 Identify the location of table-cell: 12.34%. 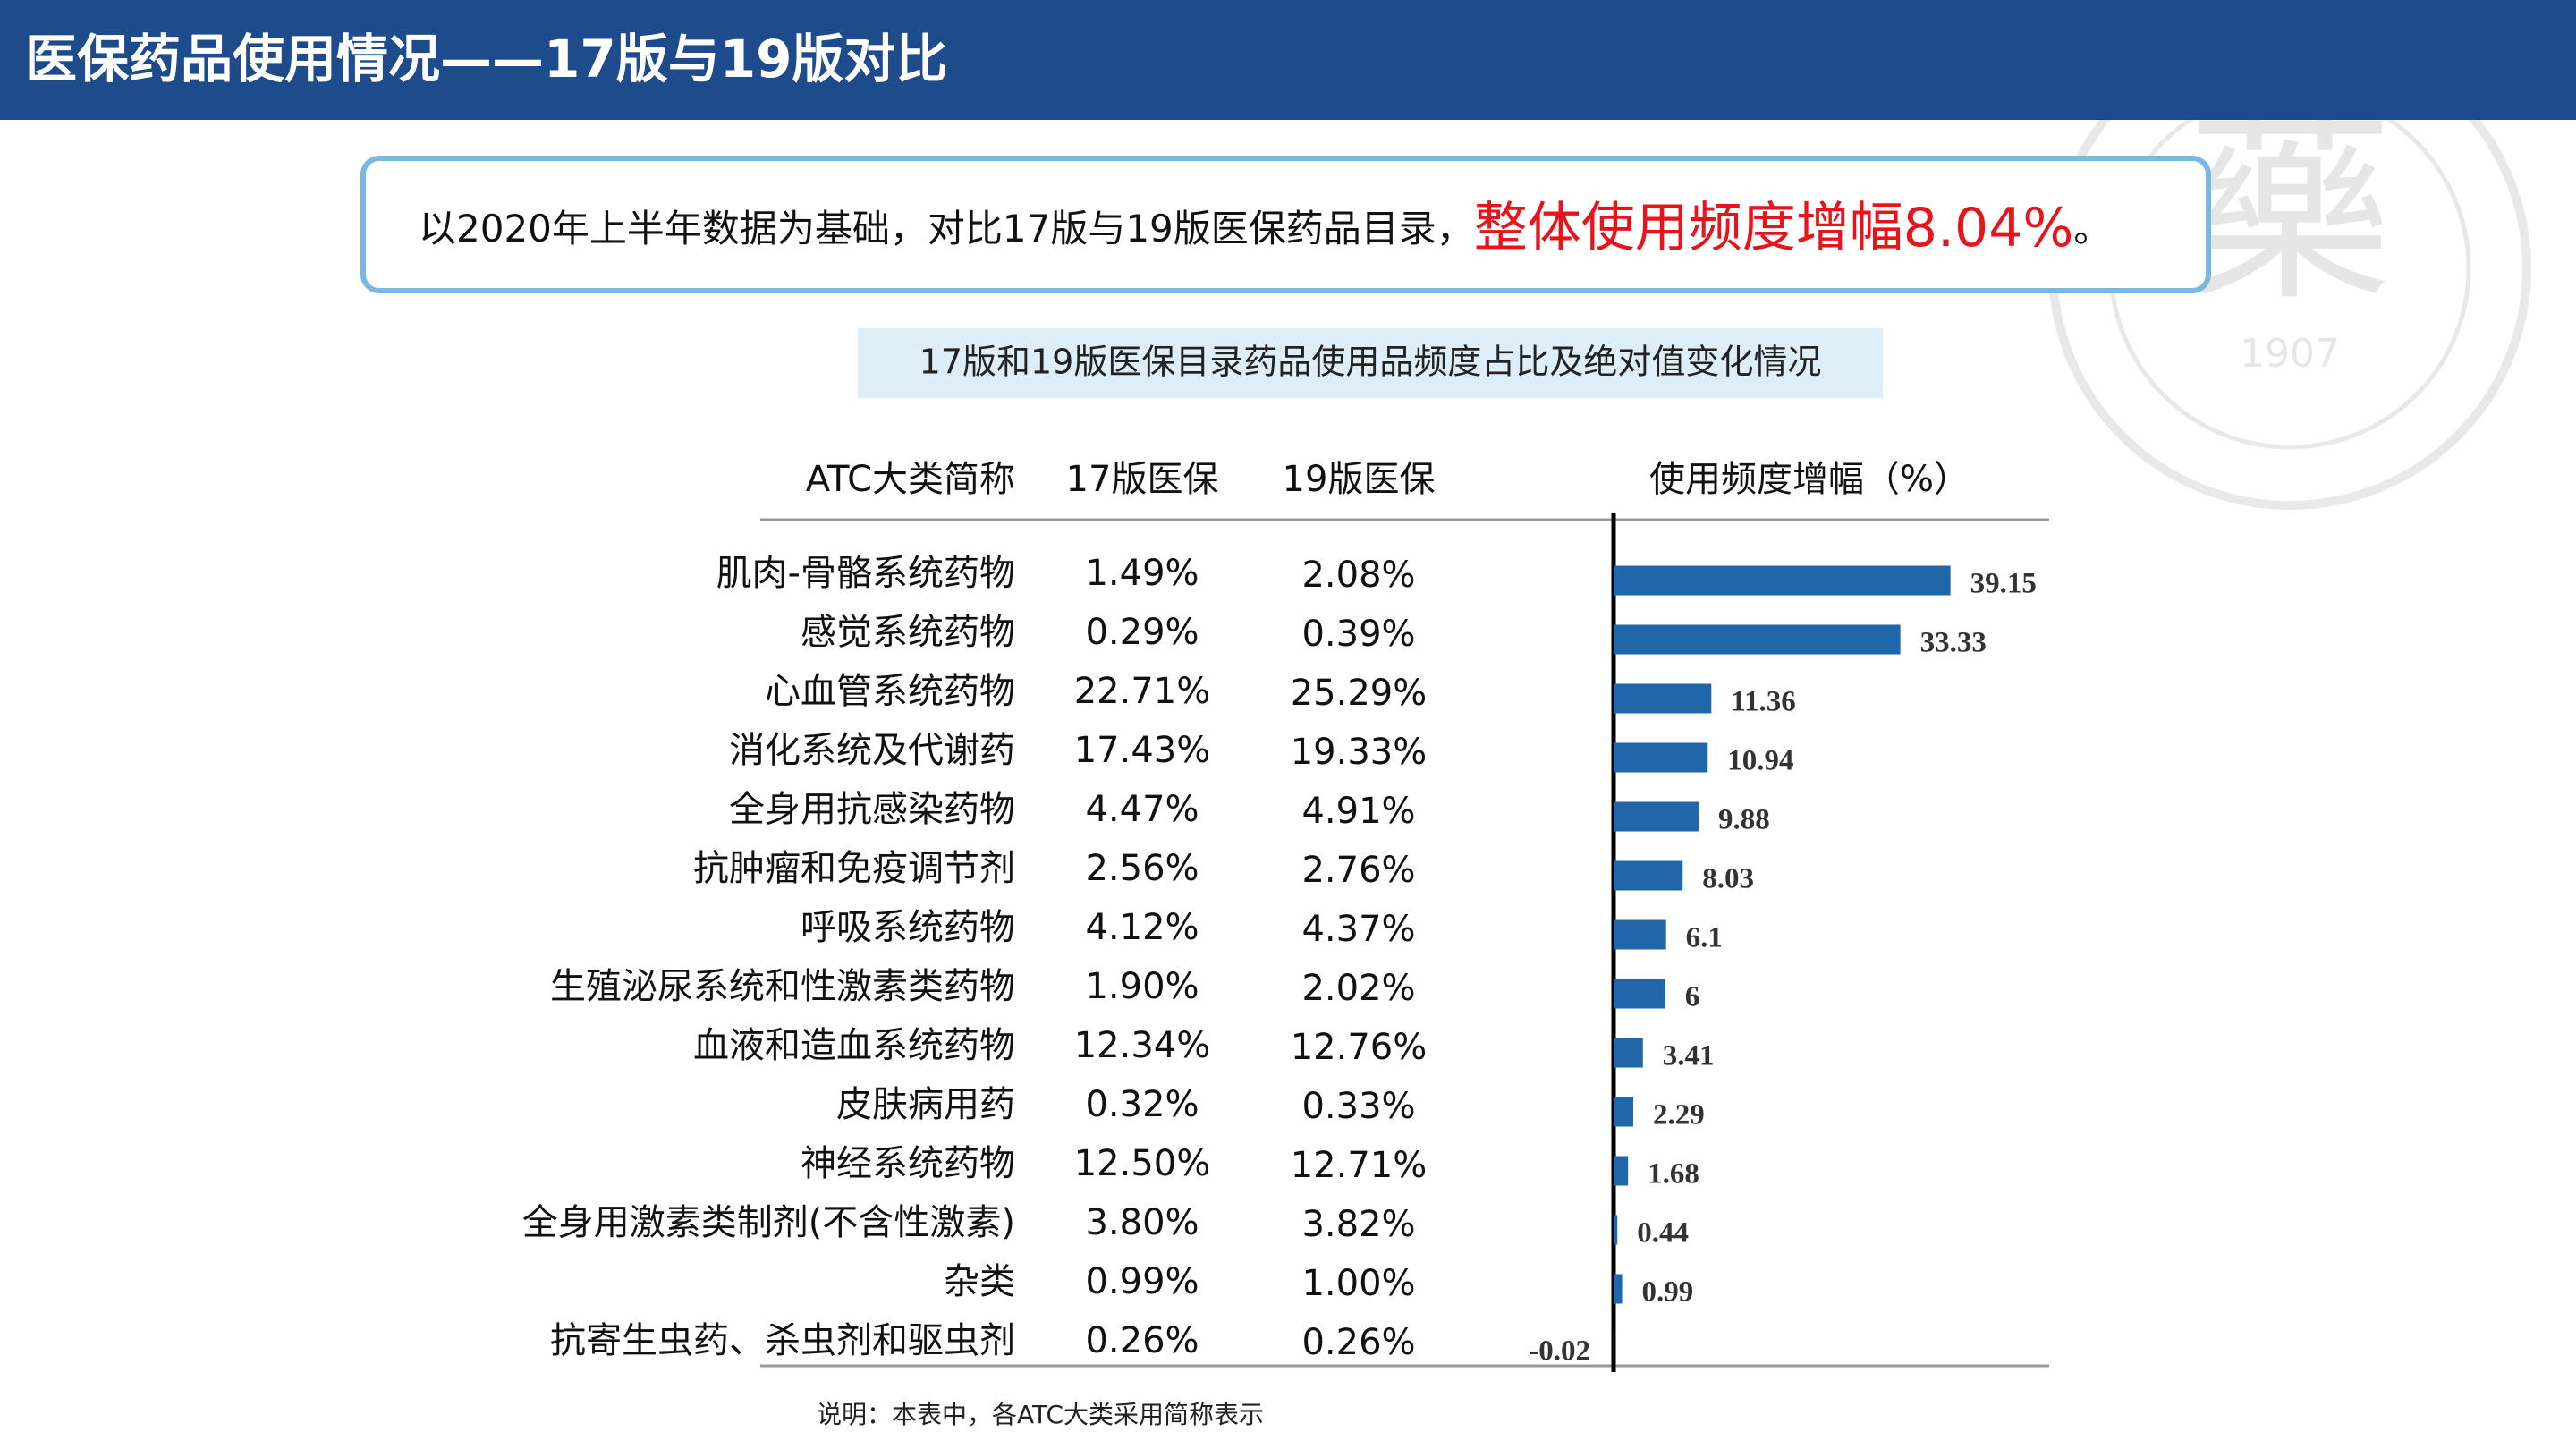
(1142, 1045).